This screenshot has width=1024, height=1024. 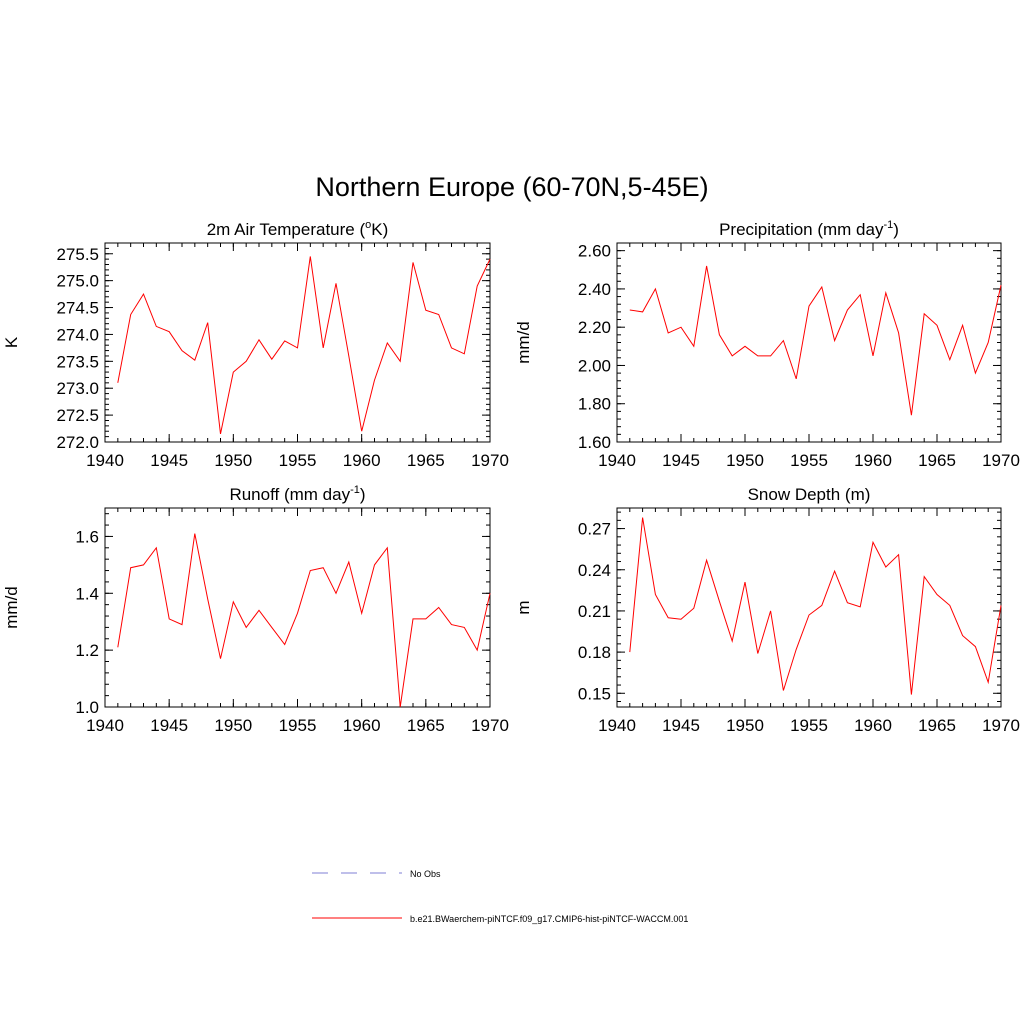 I want to click on snow-depth-xtick-label: 1955, so click(x=809, y=725).